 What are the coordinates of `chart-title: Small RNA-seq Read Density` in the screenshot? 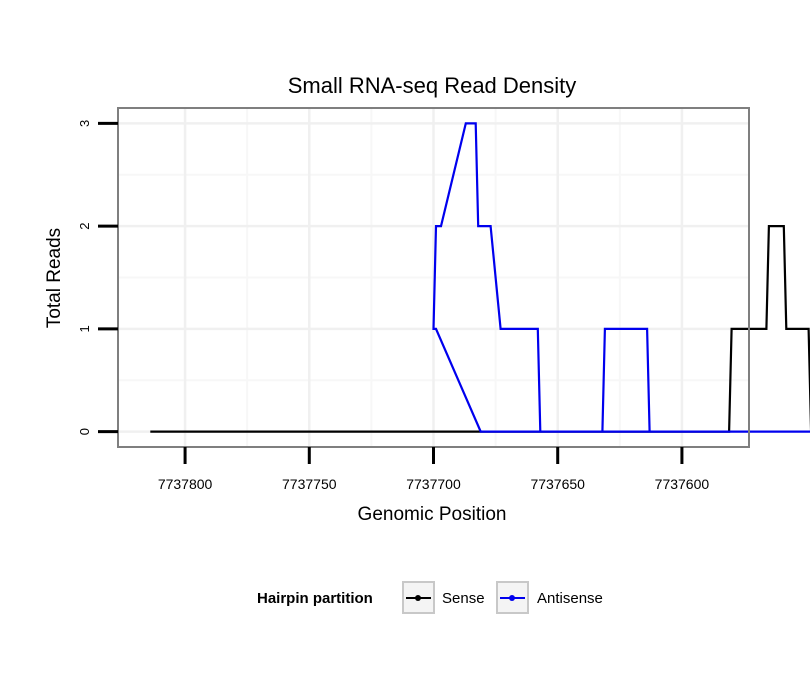 It's located at (432, 85).